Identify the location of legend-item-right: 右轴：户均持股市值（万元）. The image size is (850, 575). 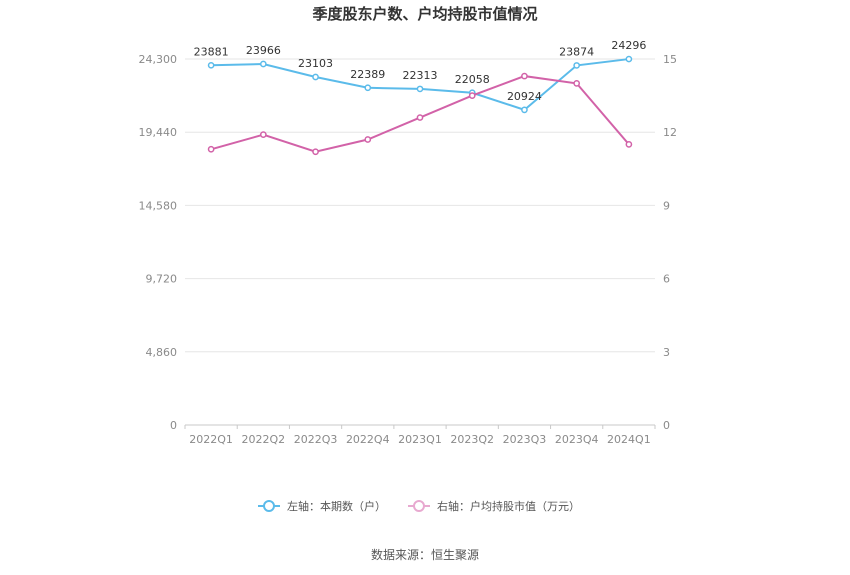
(494, 506).